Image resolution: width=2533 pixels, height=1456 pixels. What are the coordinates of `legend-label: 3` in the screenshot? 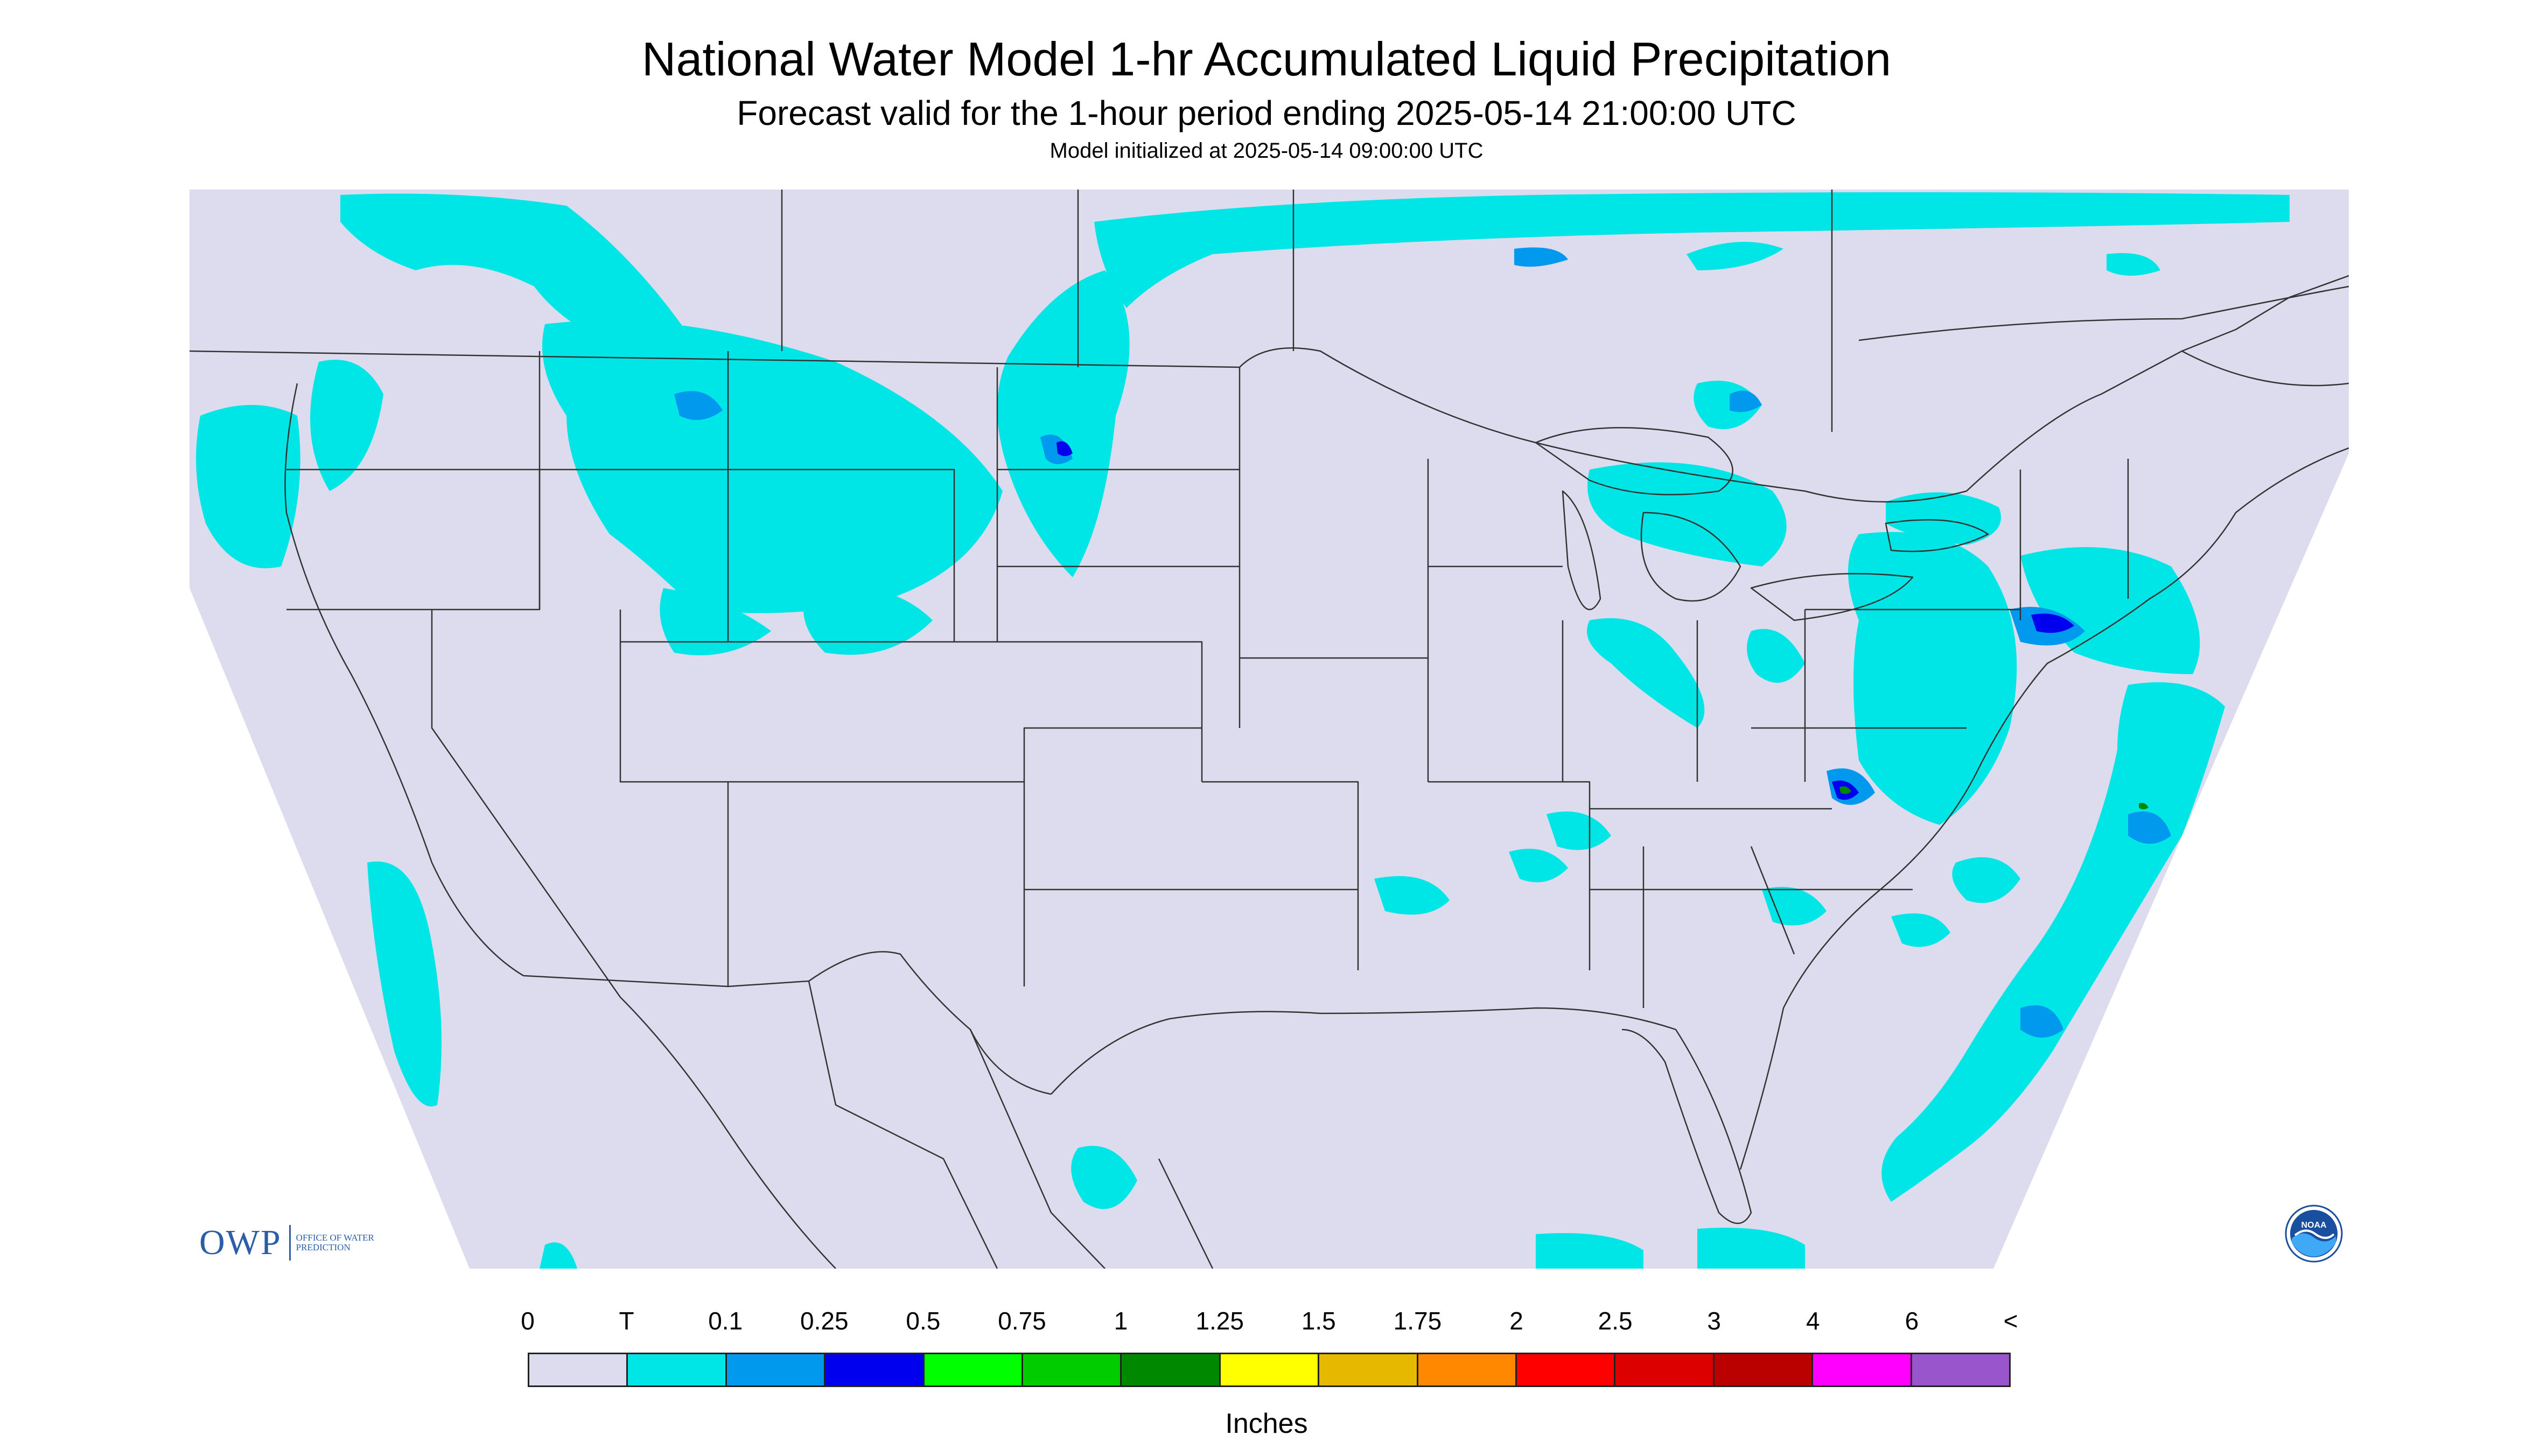 It's located at (1714, 1321).